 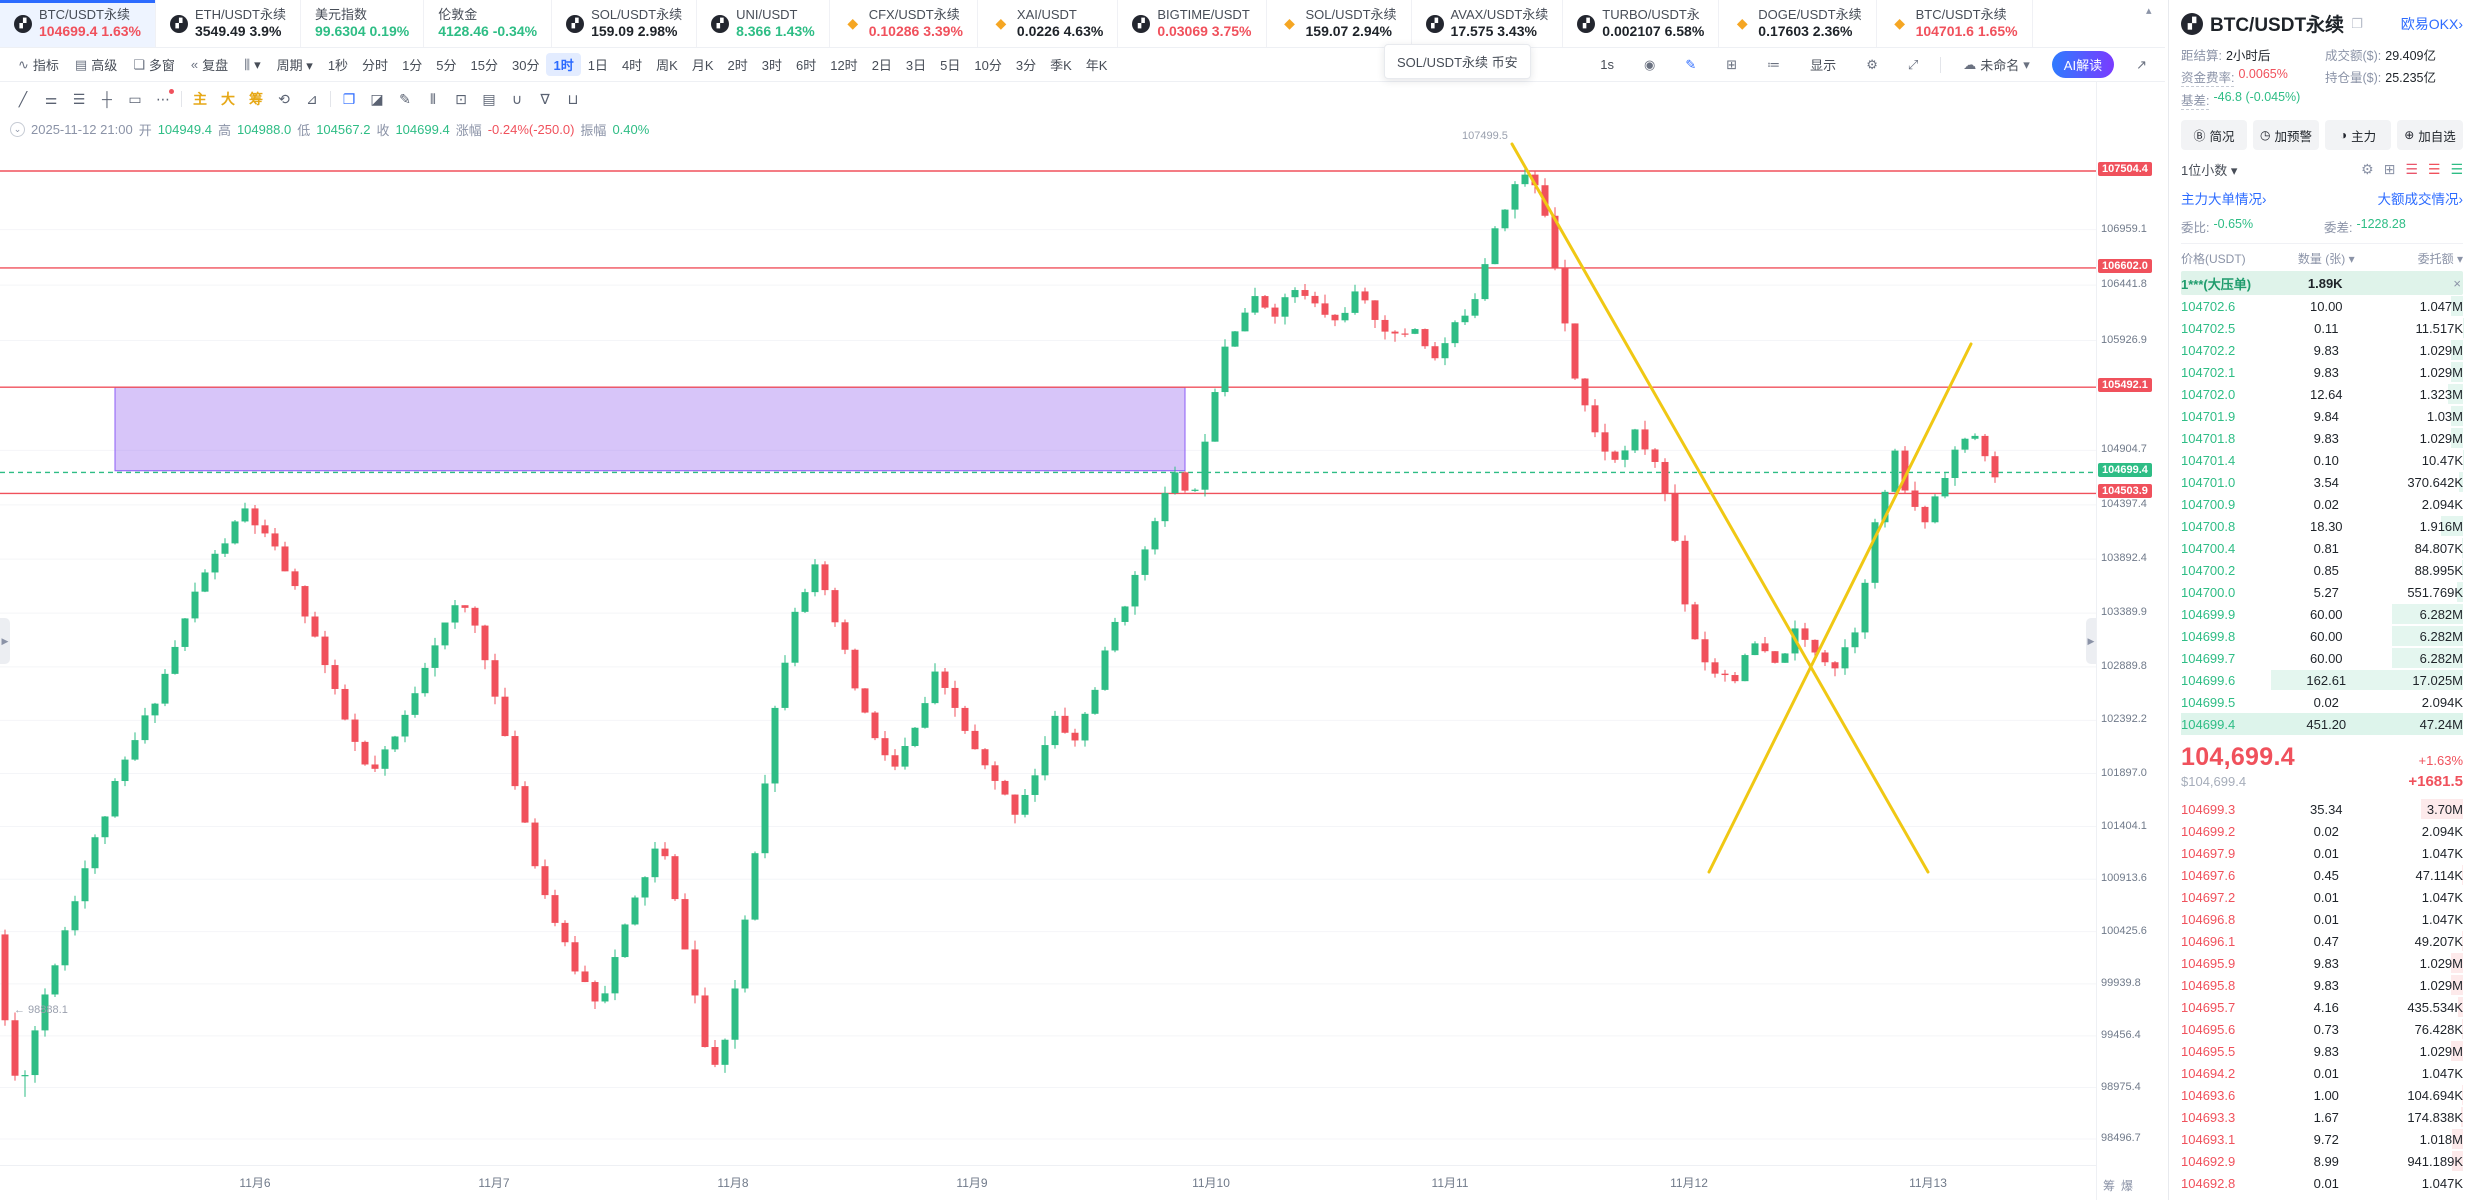 I want to click on amount-column-header: 委托额 ▾, so click(x=2440, y=259).